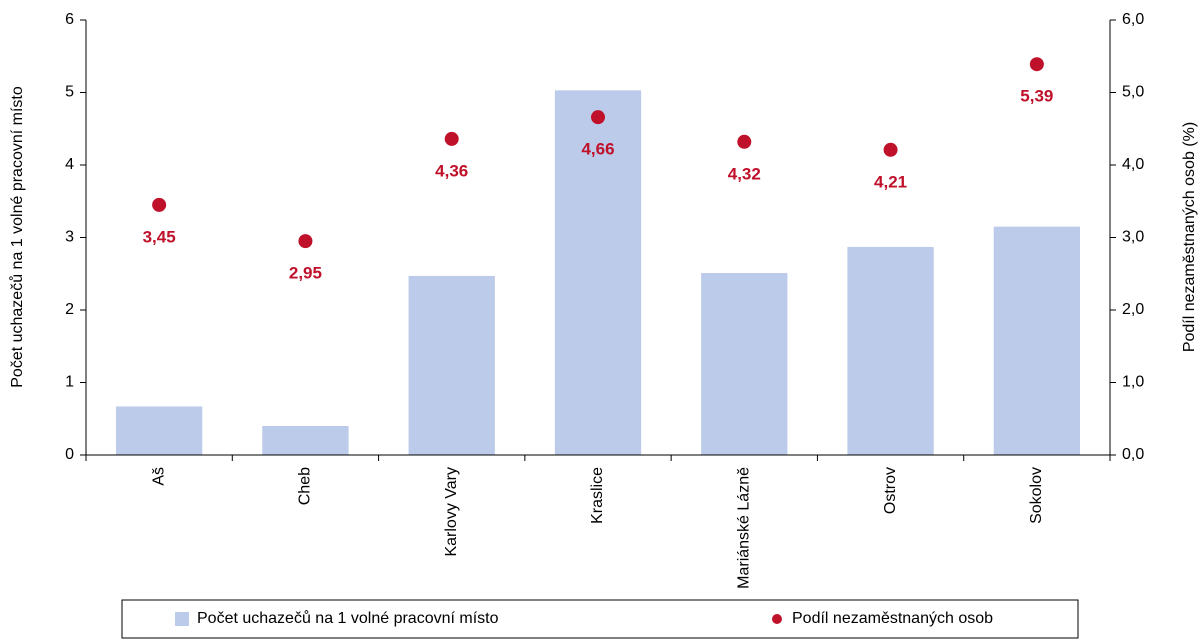 This screenshot has width=1204, height=641. Describe the element at coordinates (1036, 96) in the screenshot. I see `value-label: 5,39` at that location.